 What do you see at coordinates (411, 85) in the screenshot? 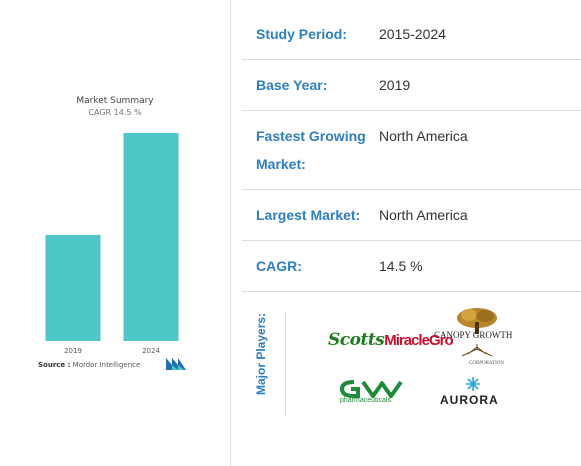
I see `row-base-year: Base Year: 2019` at bounding box center [411, 85].